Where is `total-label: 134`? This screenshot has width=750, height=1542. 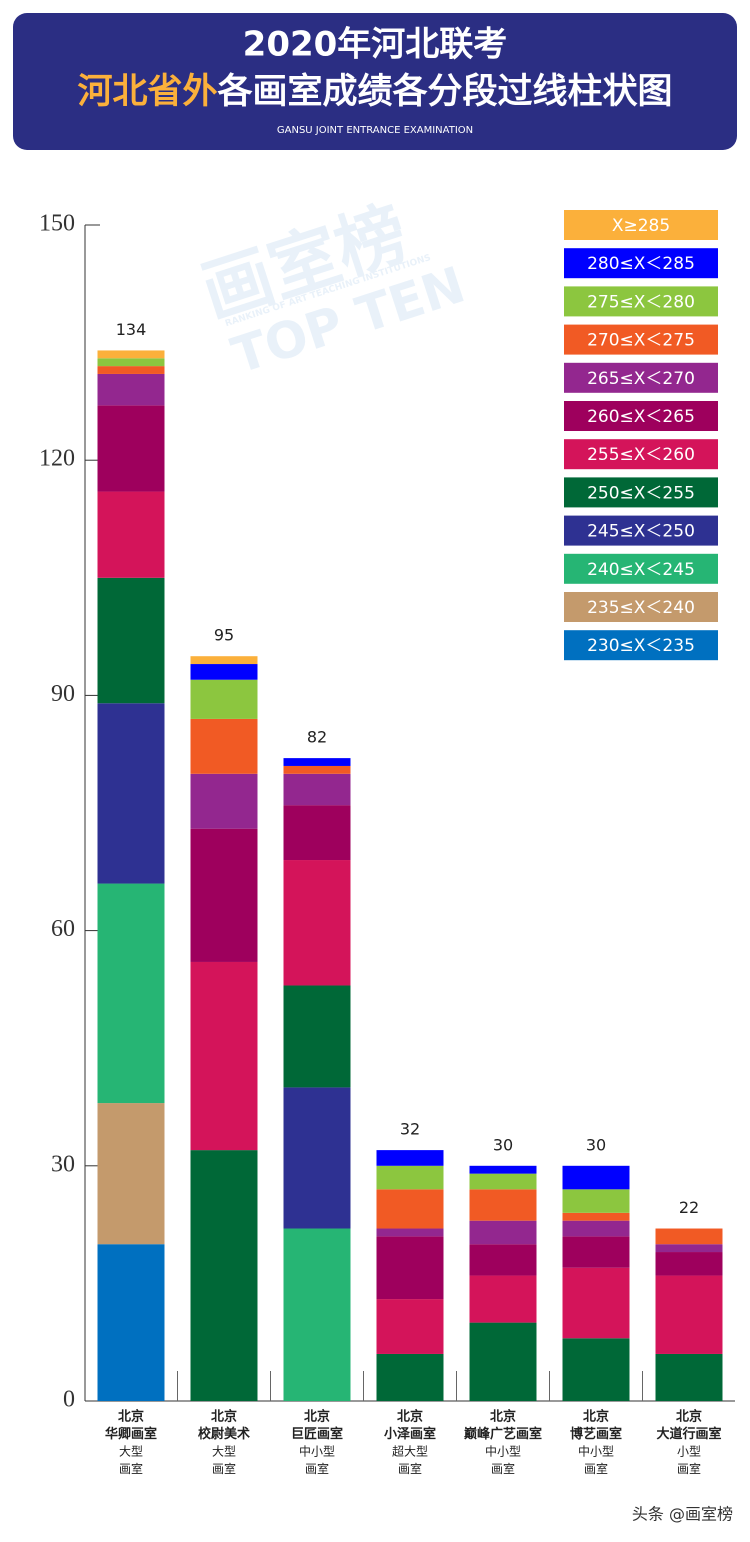
total-label: 134 is located at coordinates (131, 329).